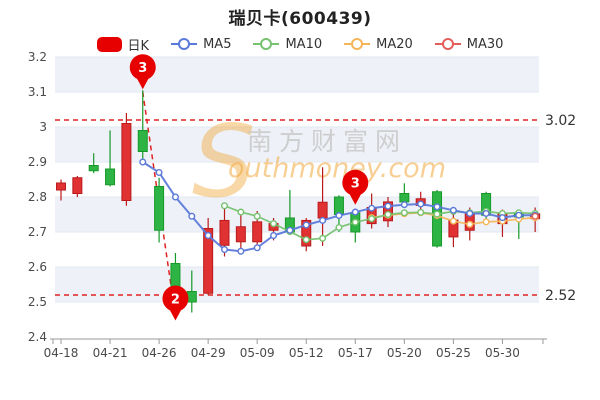 This screenshot has height=400, width=600. I want to click on x-axis-label: 04-29, so click(208, 353).